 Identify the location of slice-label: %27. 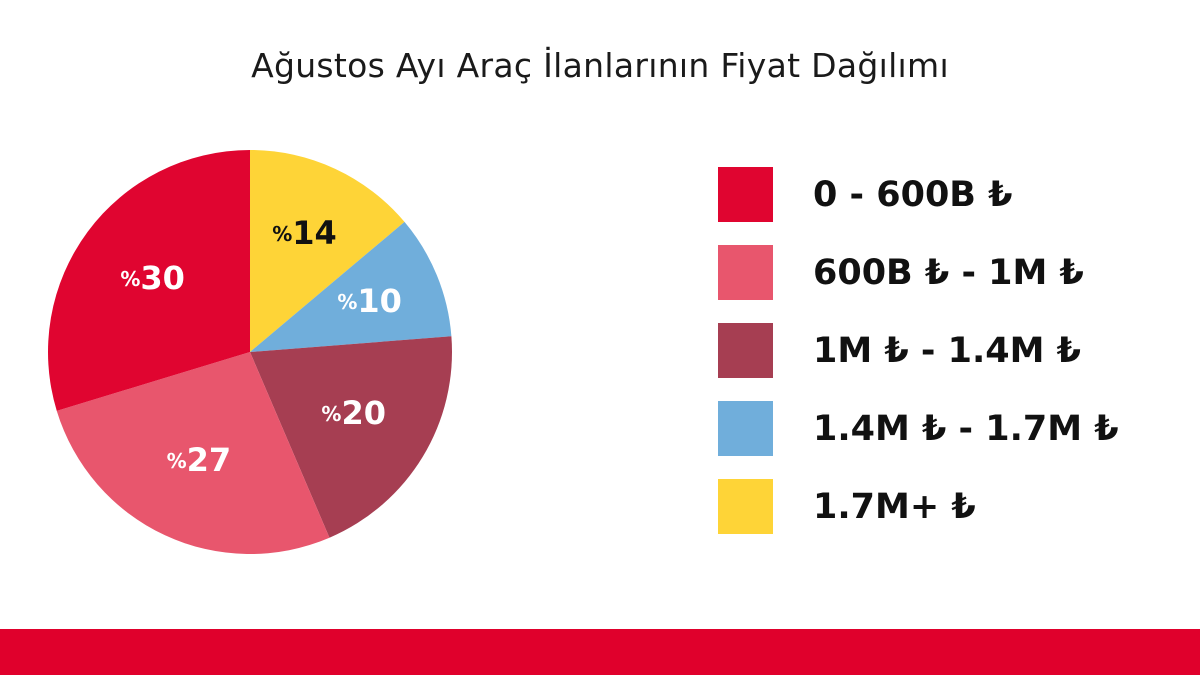
(199, 460).